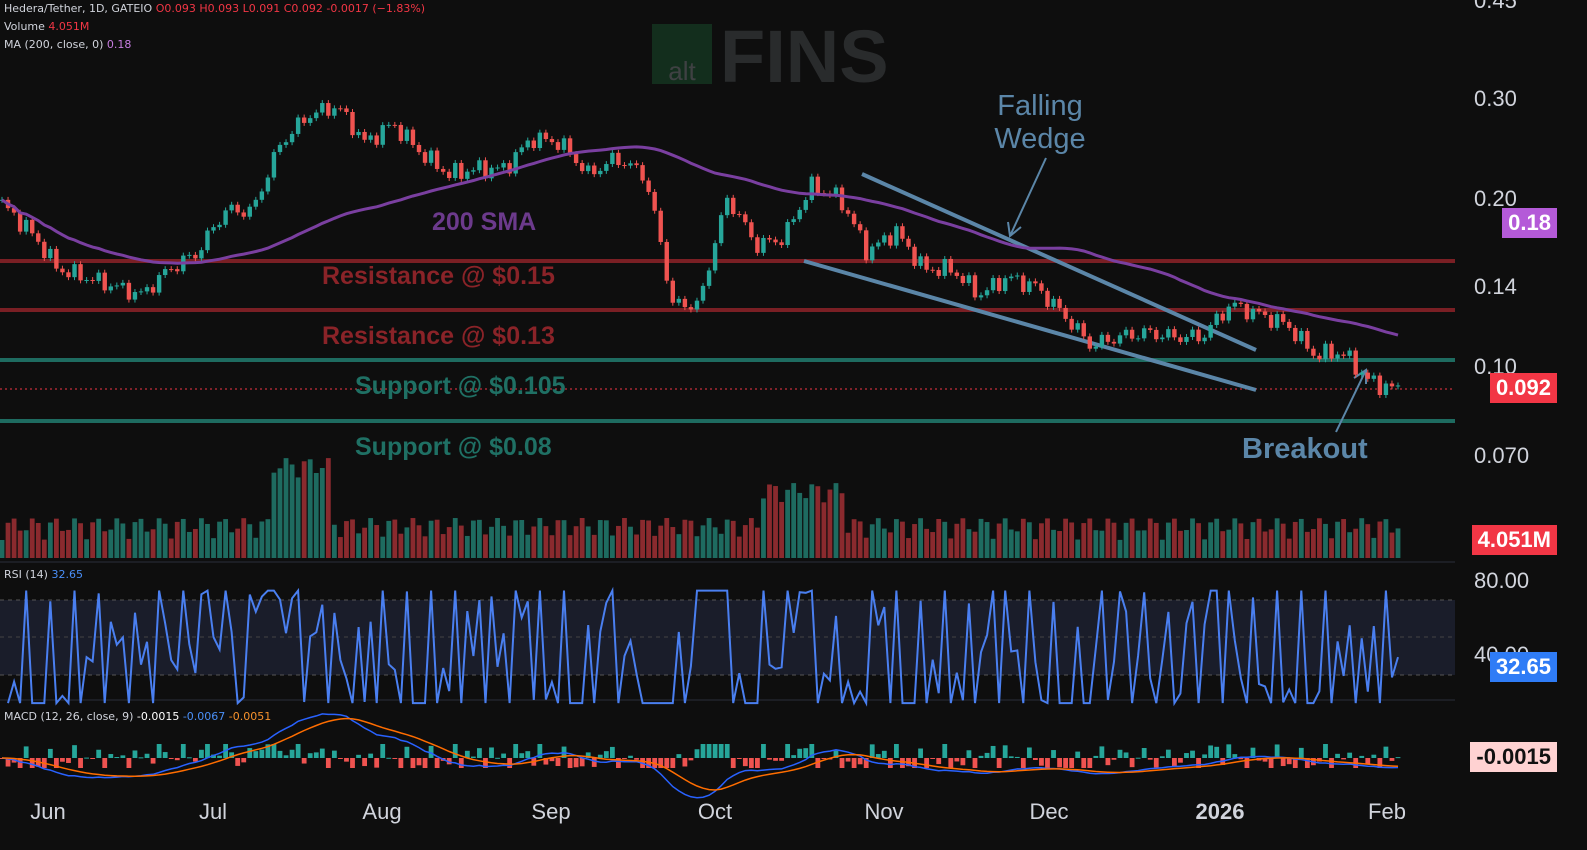 The height and width of the screenshot is (850, 1587). I want to click on price-tick: 0.14, so click(1495, 286).